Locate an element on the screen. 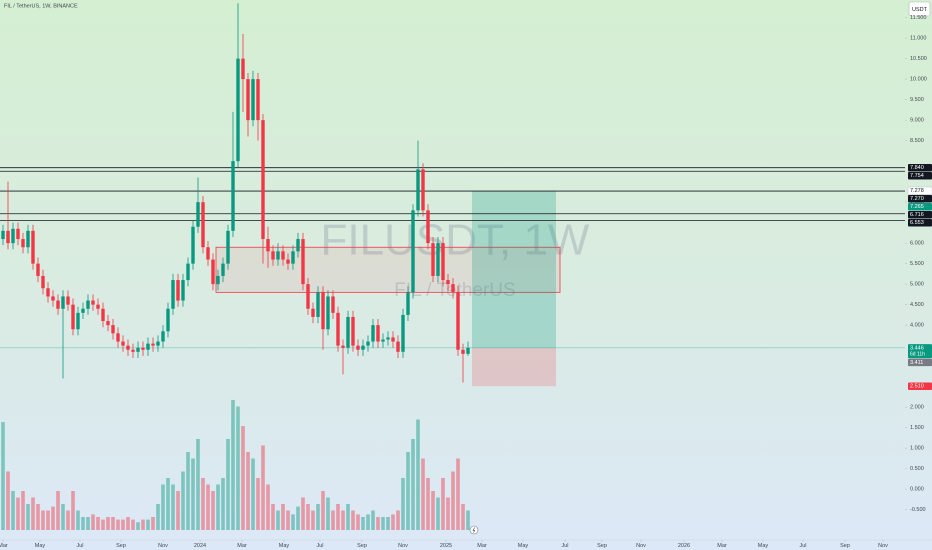  event-icon-glyph is located at coordinates (474, 530).